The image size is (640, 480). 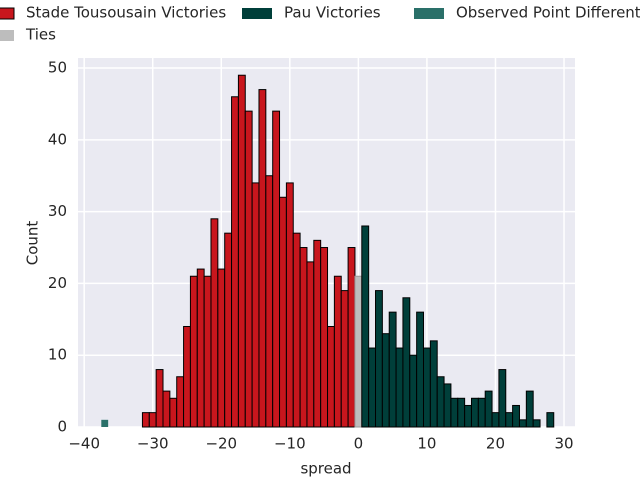 What do you see at coordinates (57, 283) in the screenshot?
I see `y-tick-label: 20` at bounding box center [57, 283].